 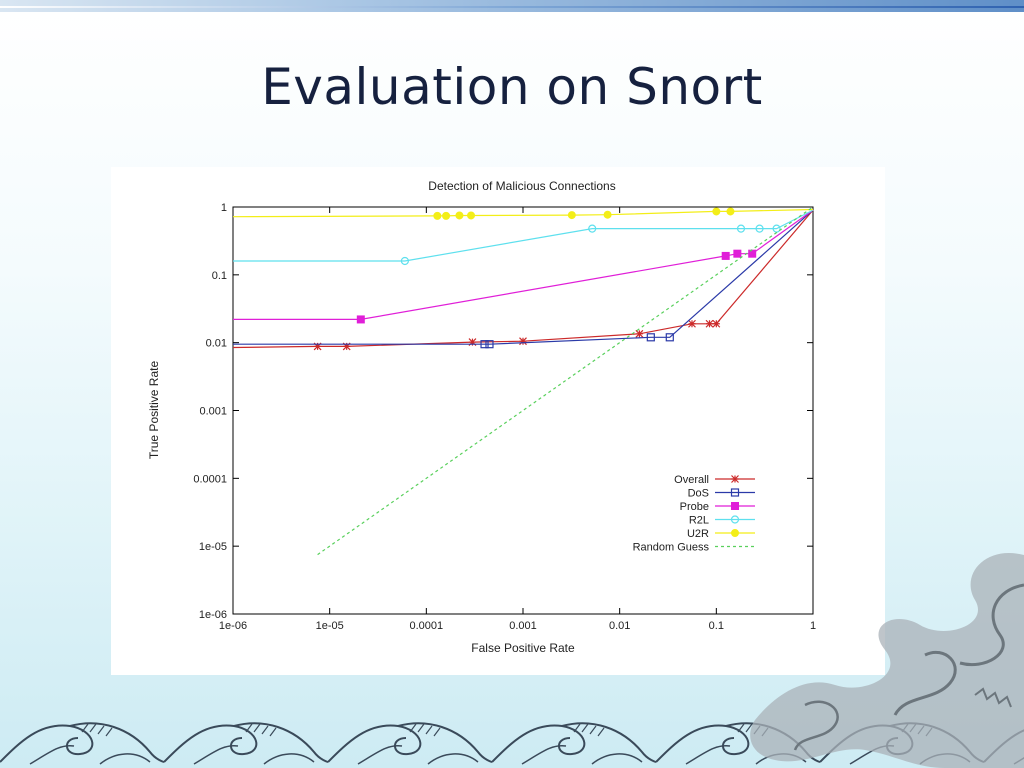 I want to click on series-dos, so click(x=523, y=279).